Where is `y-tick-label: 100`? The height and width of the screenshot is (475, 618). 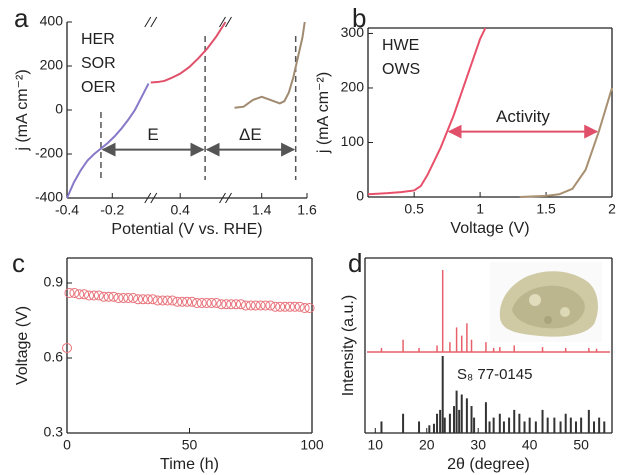 y-tick-label: 100 is located at coordinates (353, 141).